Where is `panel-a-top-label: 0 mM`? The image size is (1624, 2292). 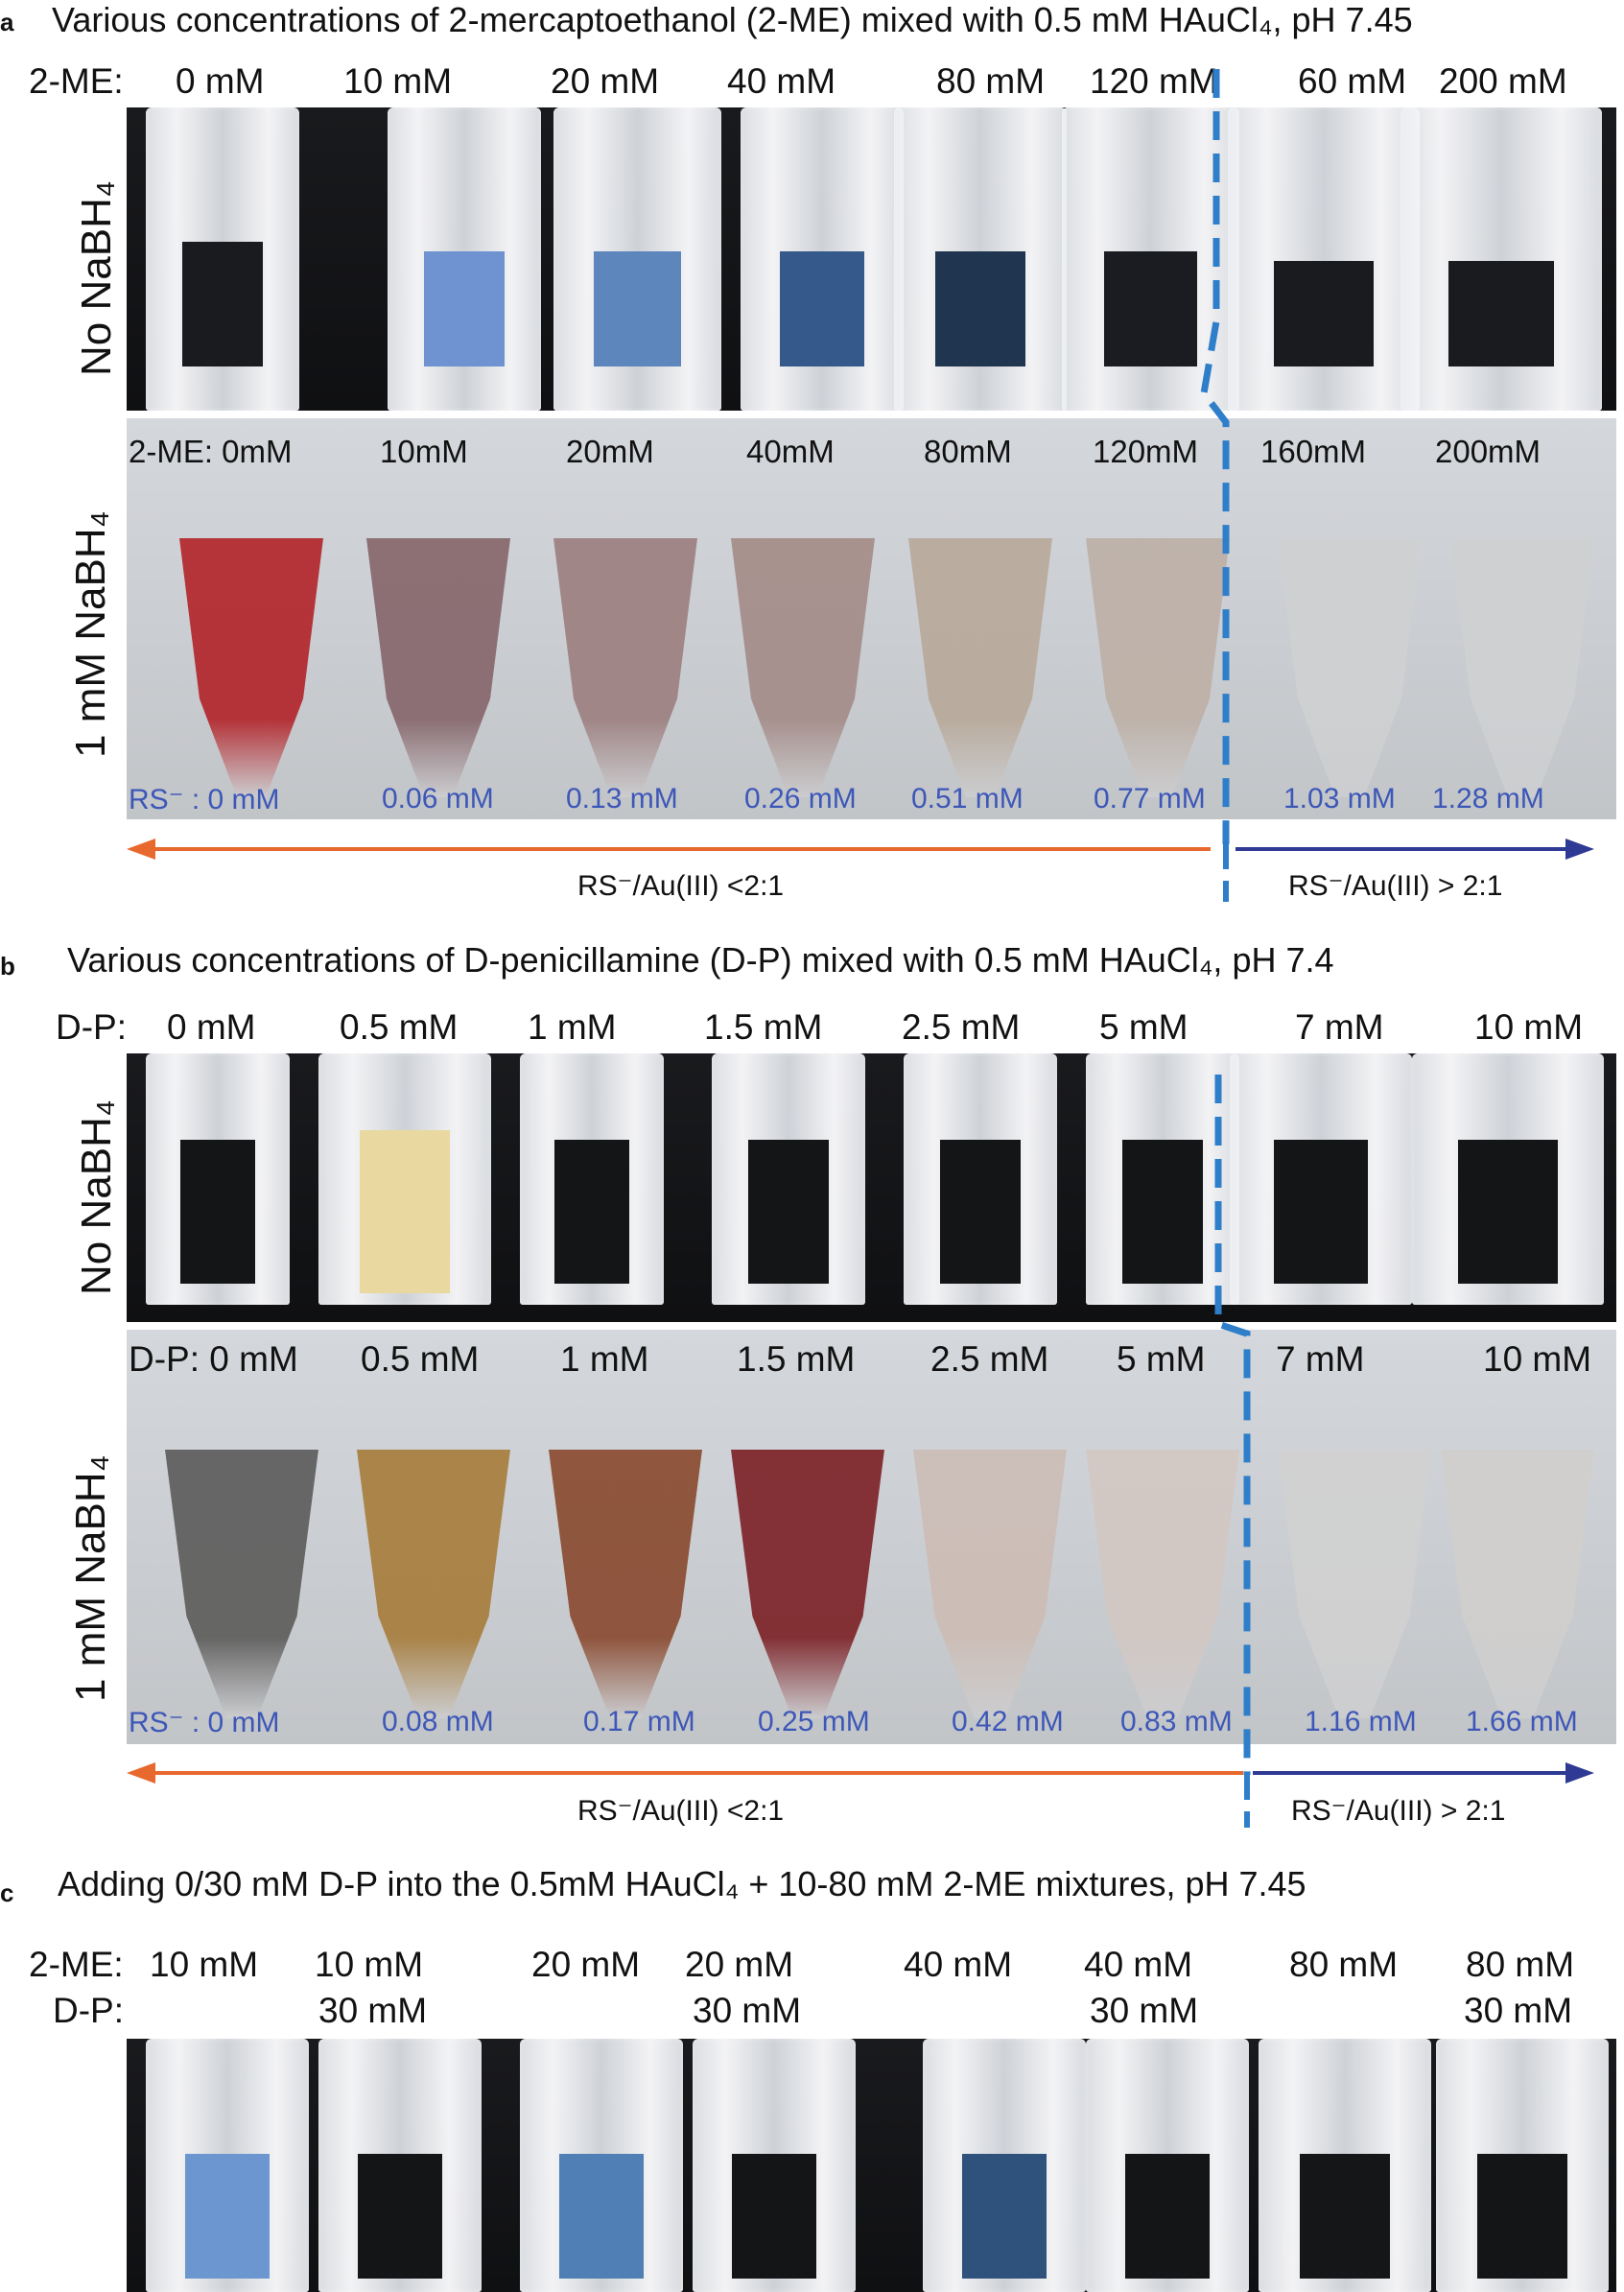
panel-a-top-label: 0 mM is located at coordinates (220, 81).